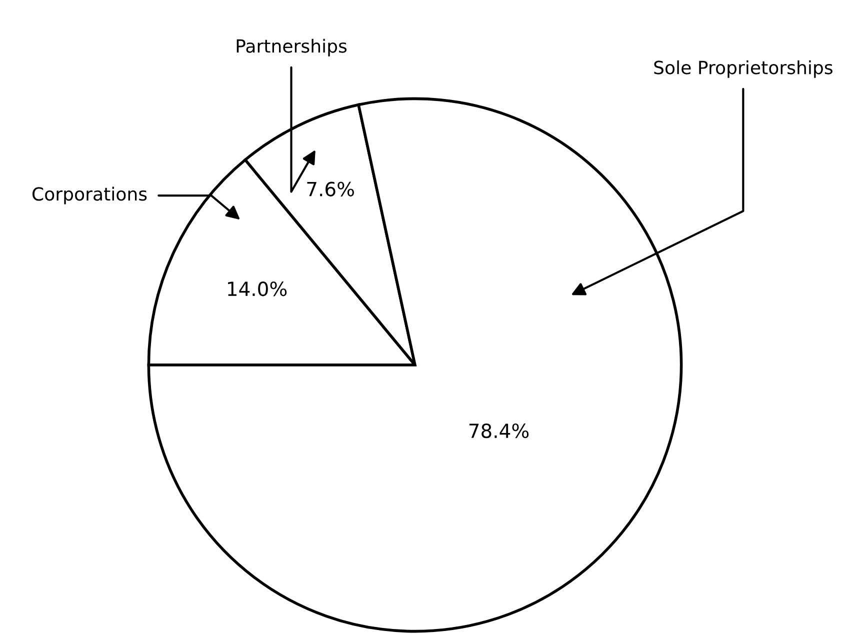  What do you see at coordinates (743, 69) in the screenshot?
I see `slice-label: Sole Proprietorships` at bounding box center [743, 69].